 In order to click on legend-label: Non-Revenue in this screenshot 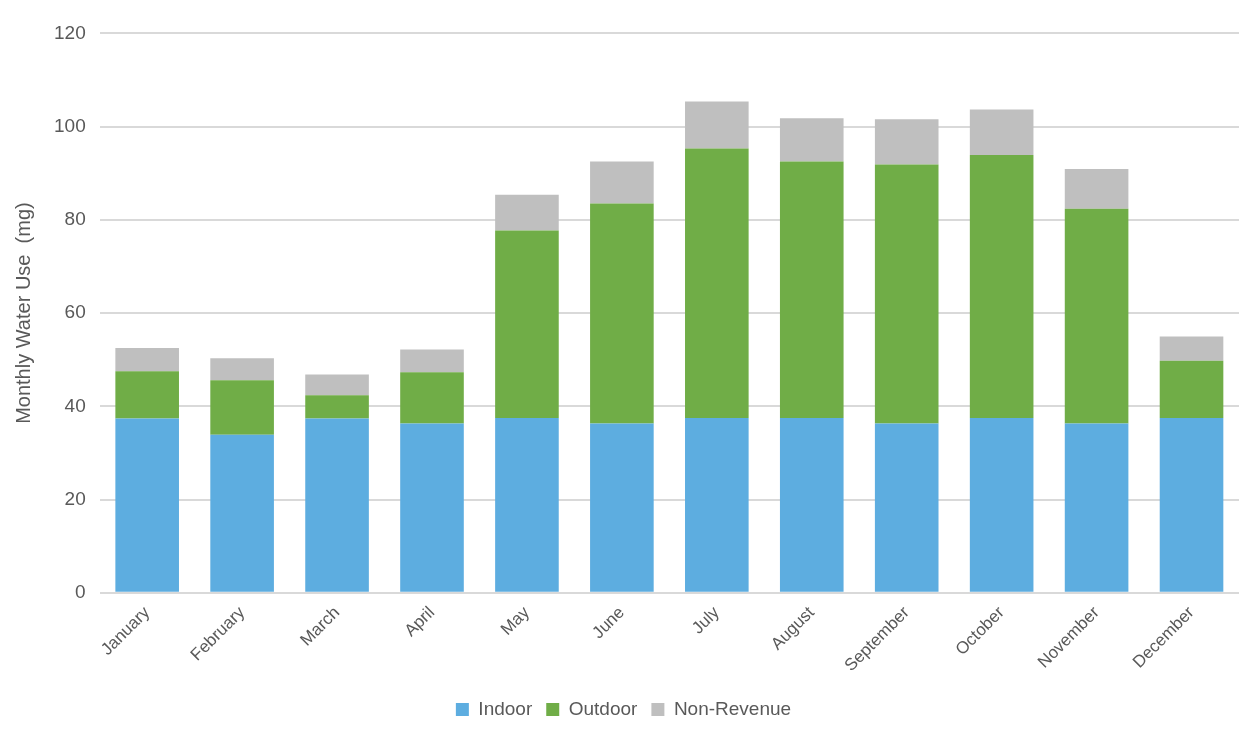, I will do `click(732, 708)`.